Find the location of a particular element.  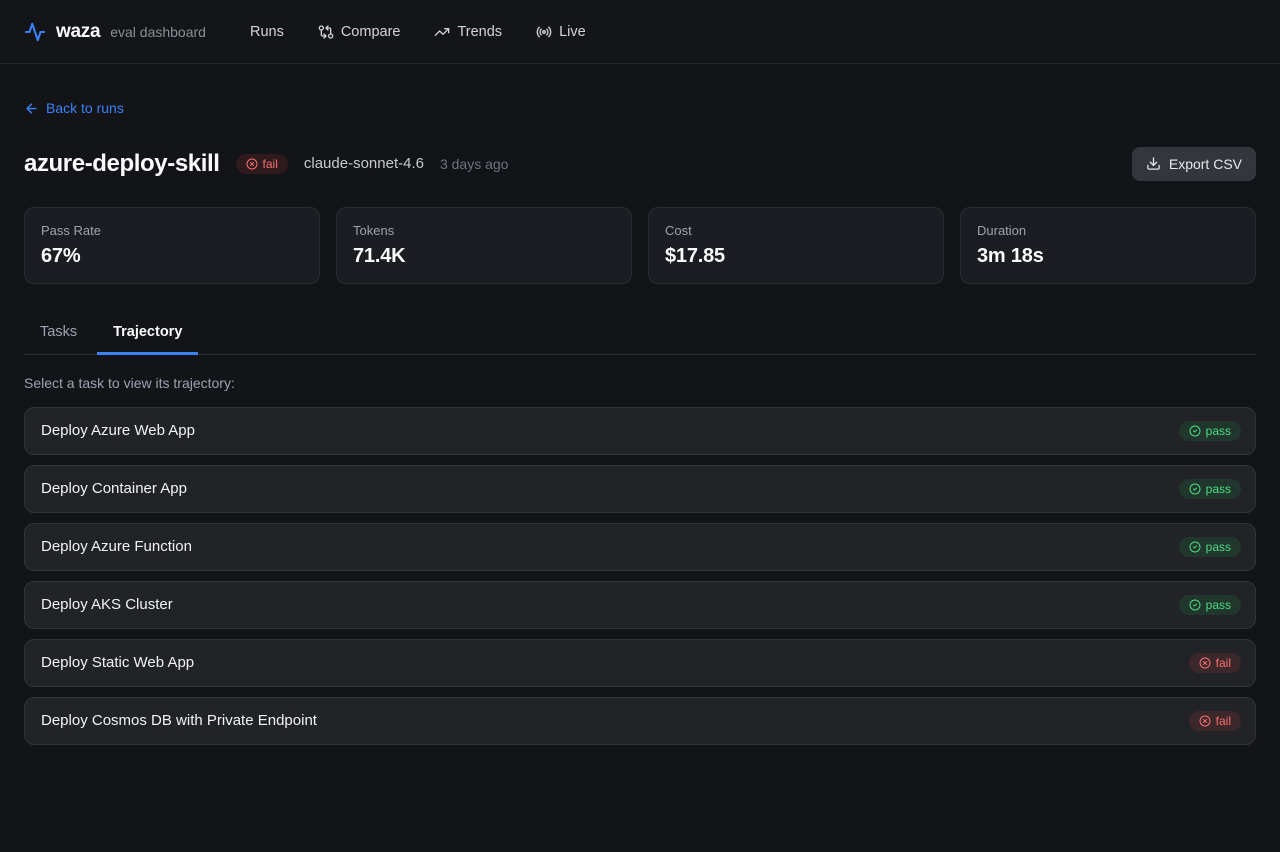

tab-trajectory: Trajectory is located at coordinates (148, 334).